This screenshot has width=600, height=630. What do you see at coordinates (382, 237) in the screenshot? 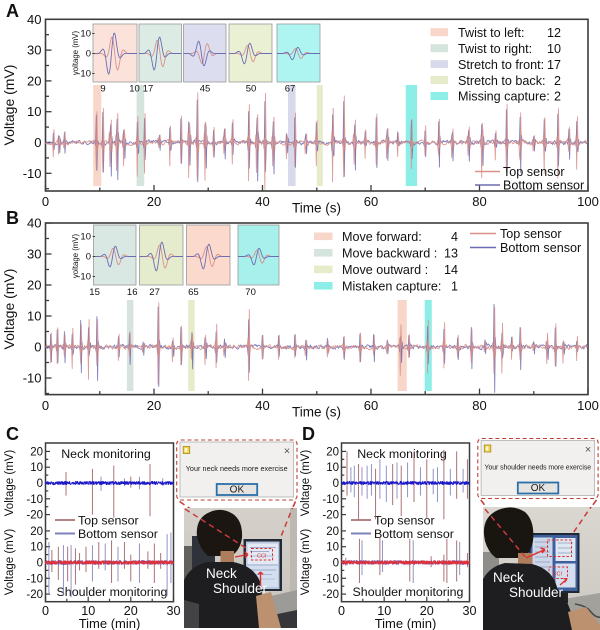
I see `svg-text: Move forward:` at bounding box center [382, 237].